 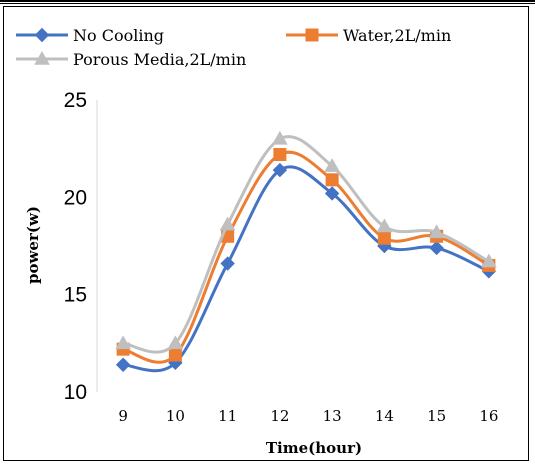 I want to click on legend-label: No Cooling, so click(x=118, y=35).